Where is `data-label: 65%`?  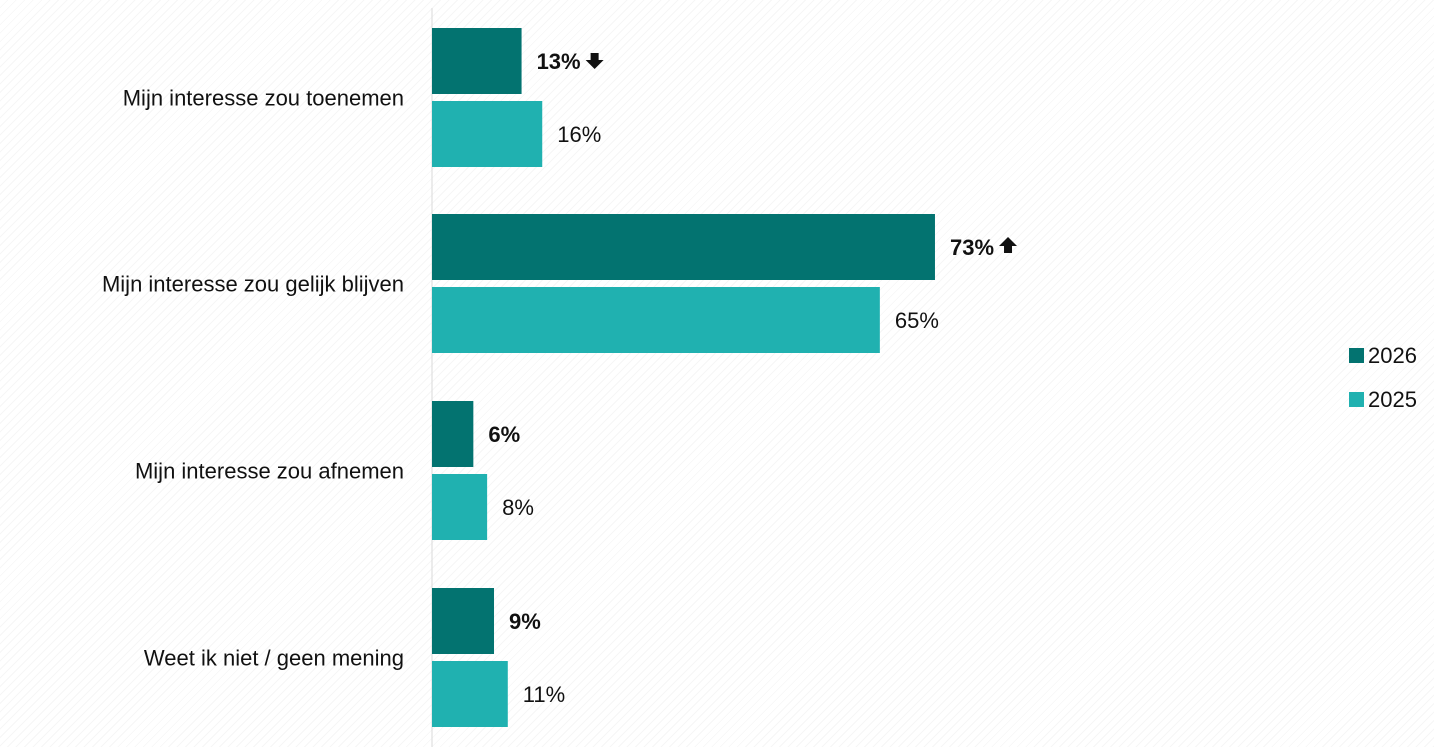 data-label: 65% is located at coordinates (917, 320).